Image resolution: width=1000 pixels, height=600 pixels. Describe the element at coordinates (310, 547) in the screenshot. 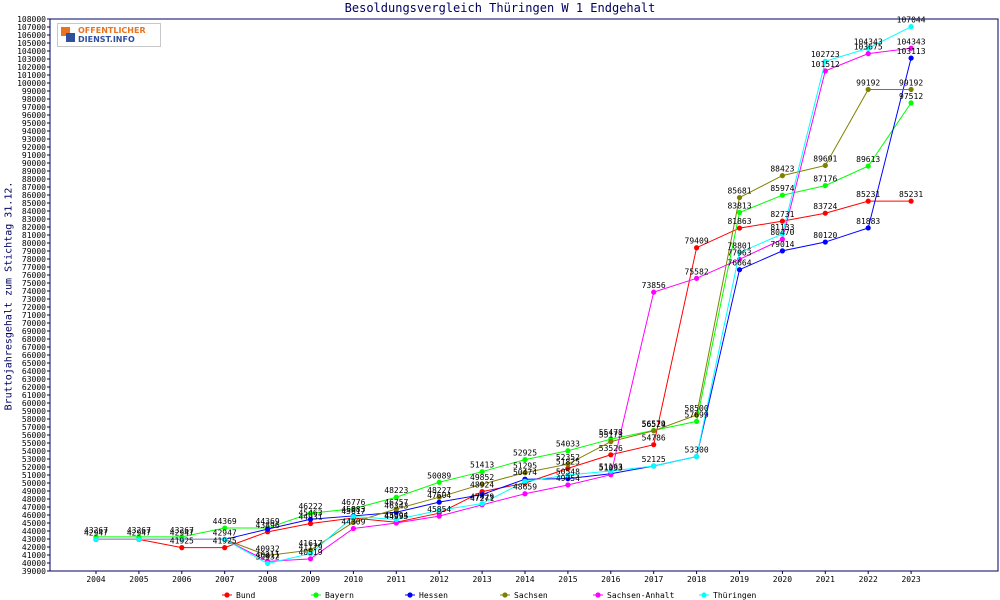

I see `data-label: 41179` at that location.